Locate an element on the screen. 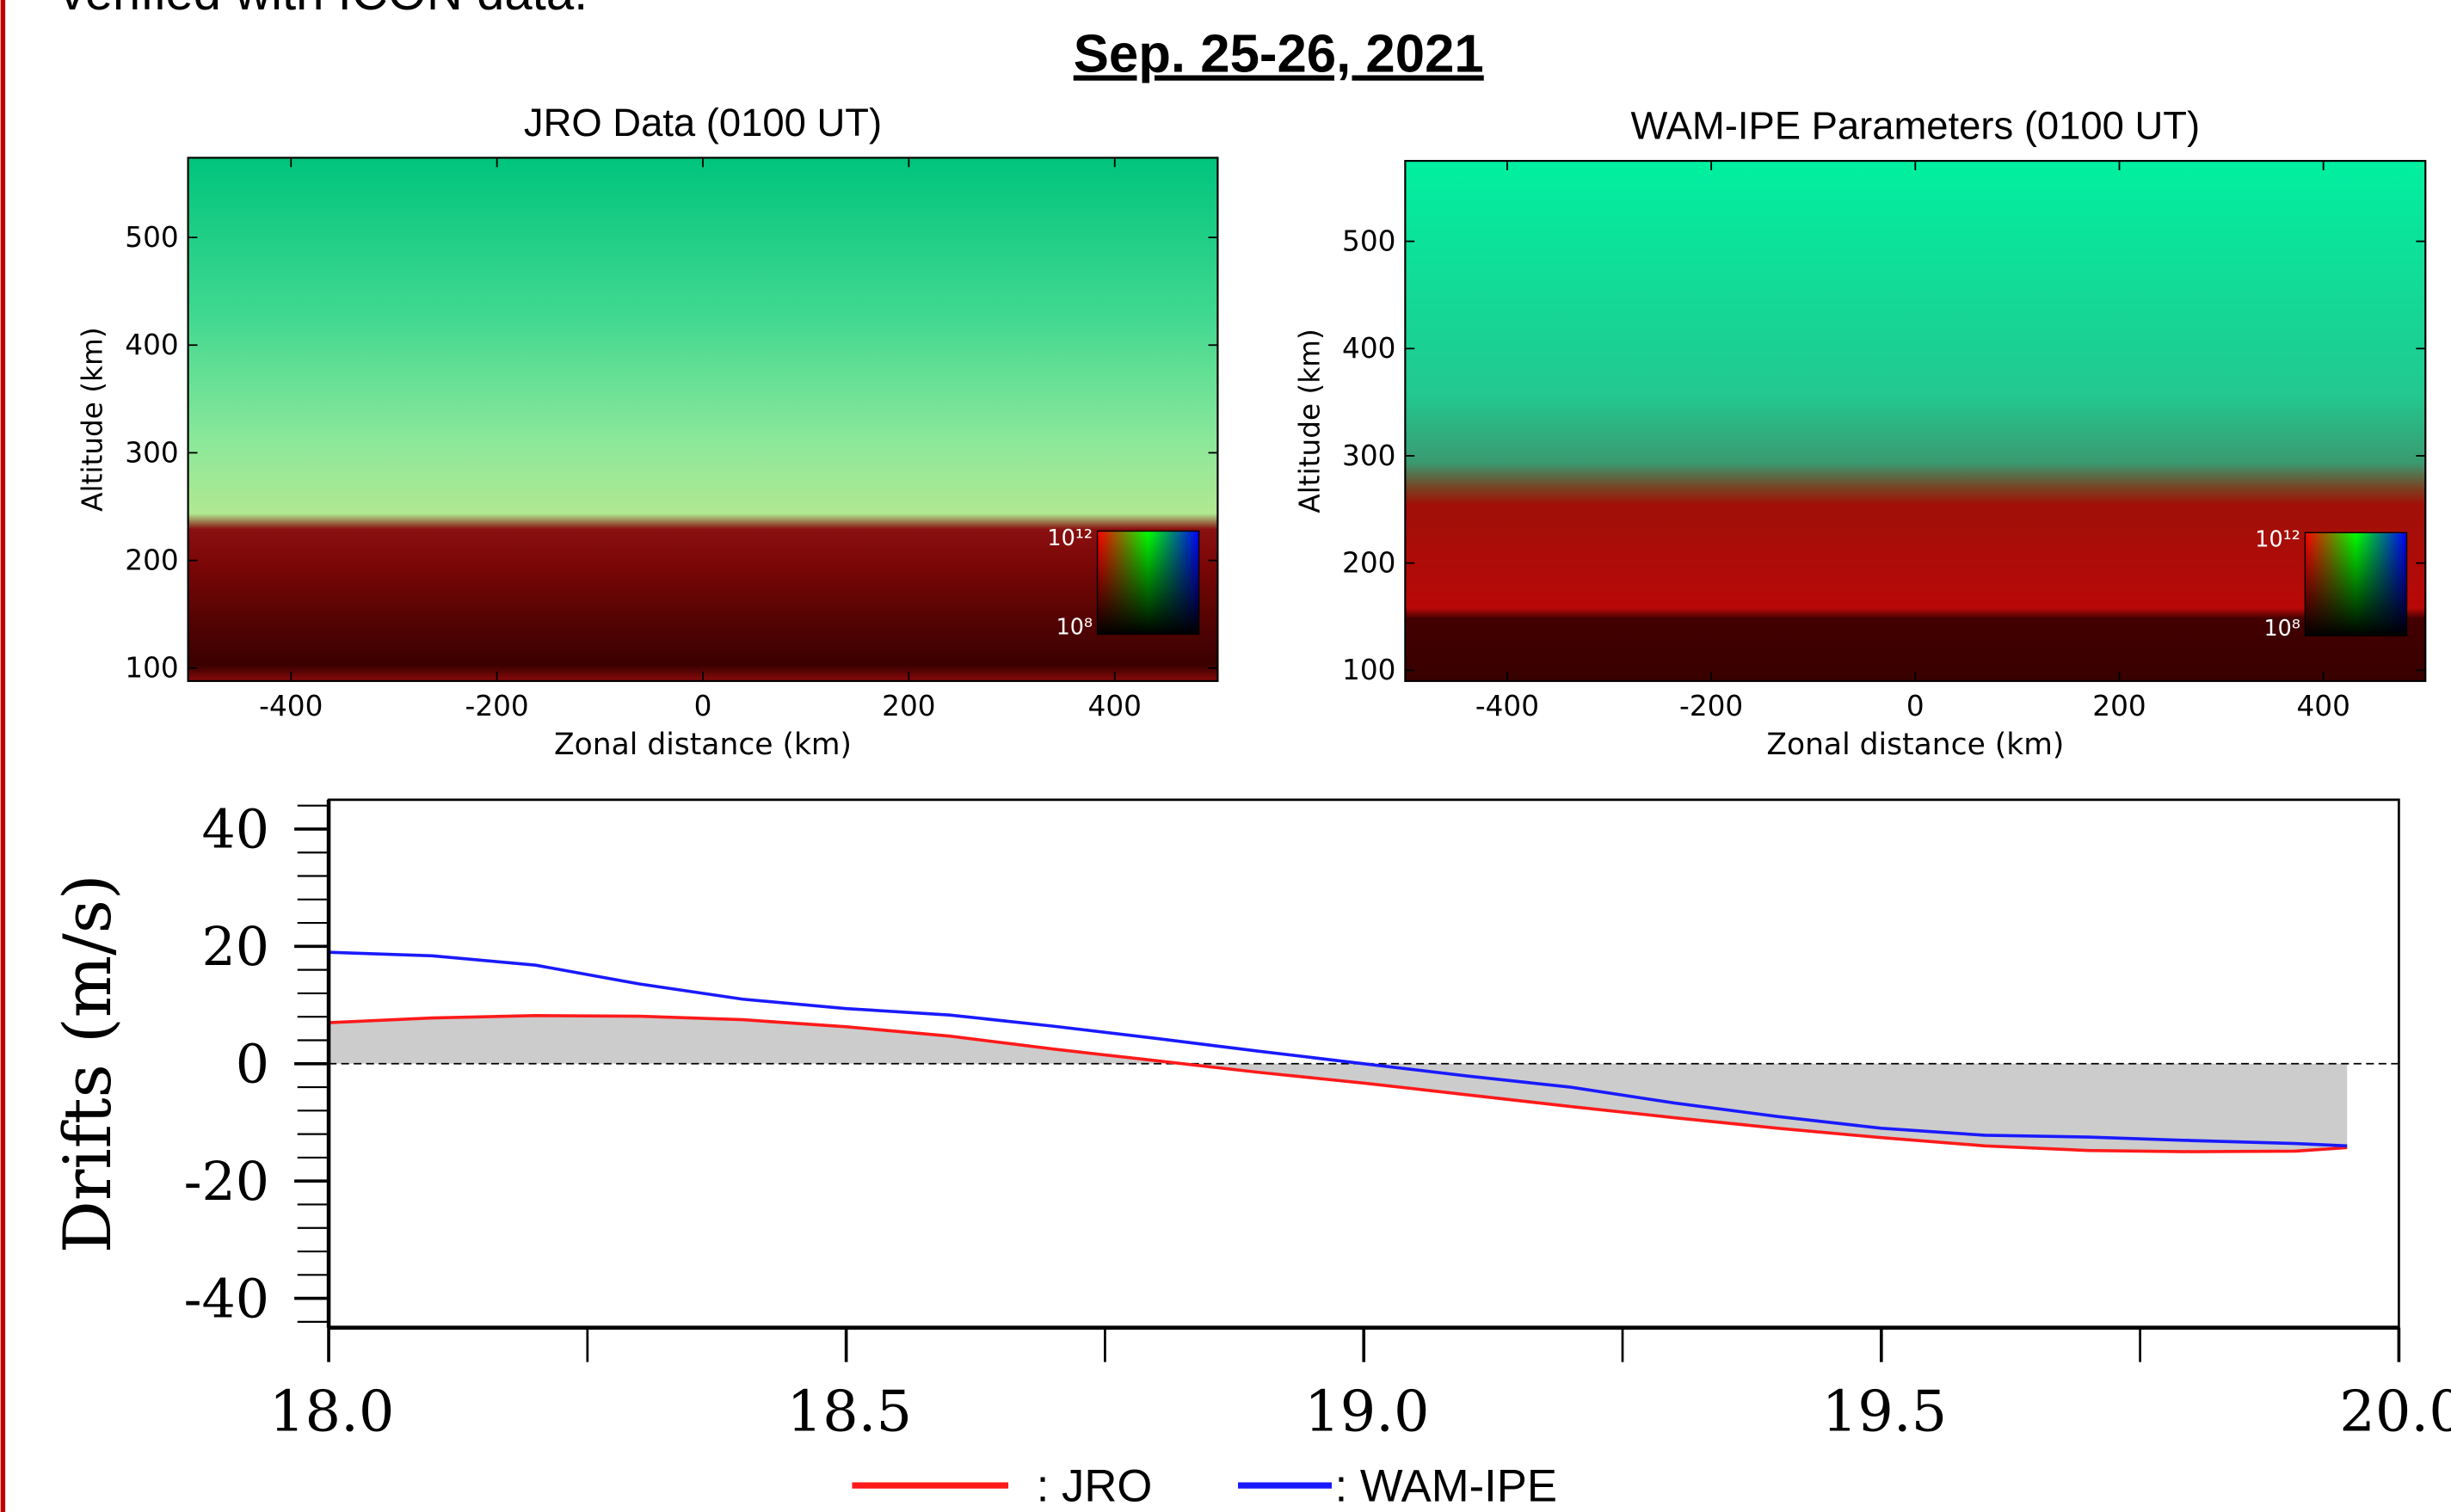 The width and height of the screenshot is (2451, 1512). y-tick-label: -20 is located at coordinates (226, 1182).